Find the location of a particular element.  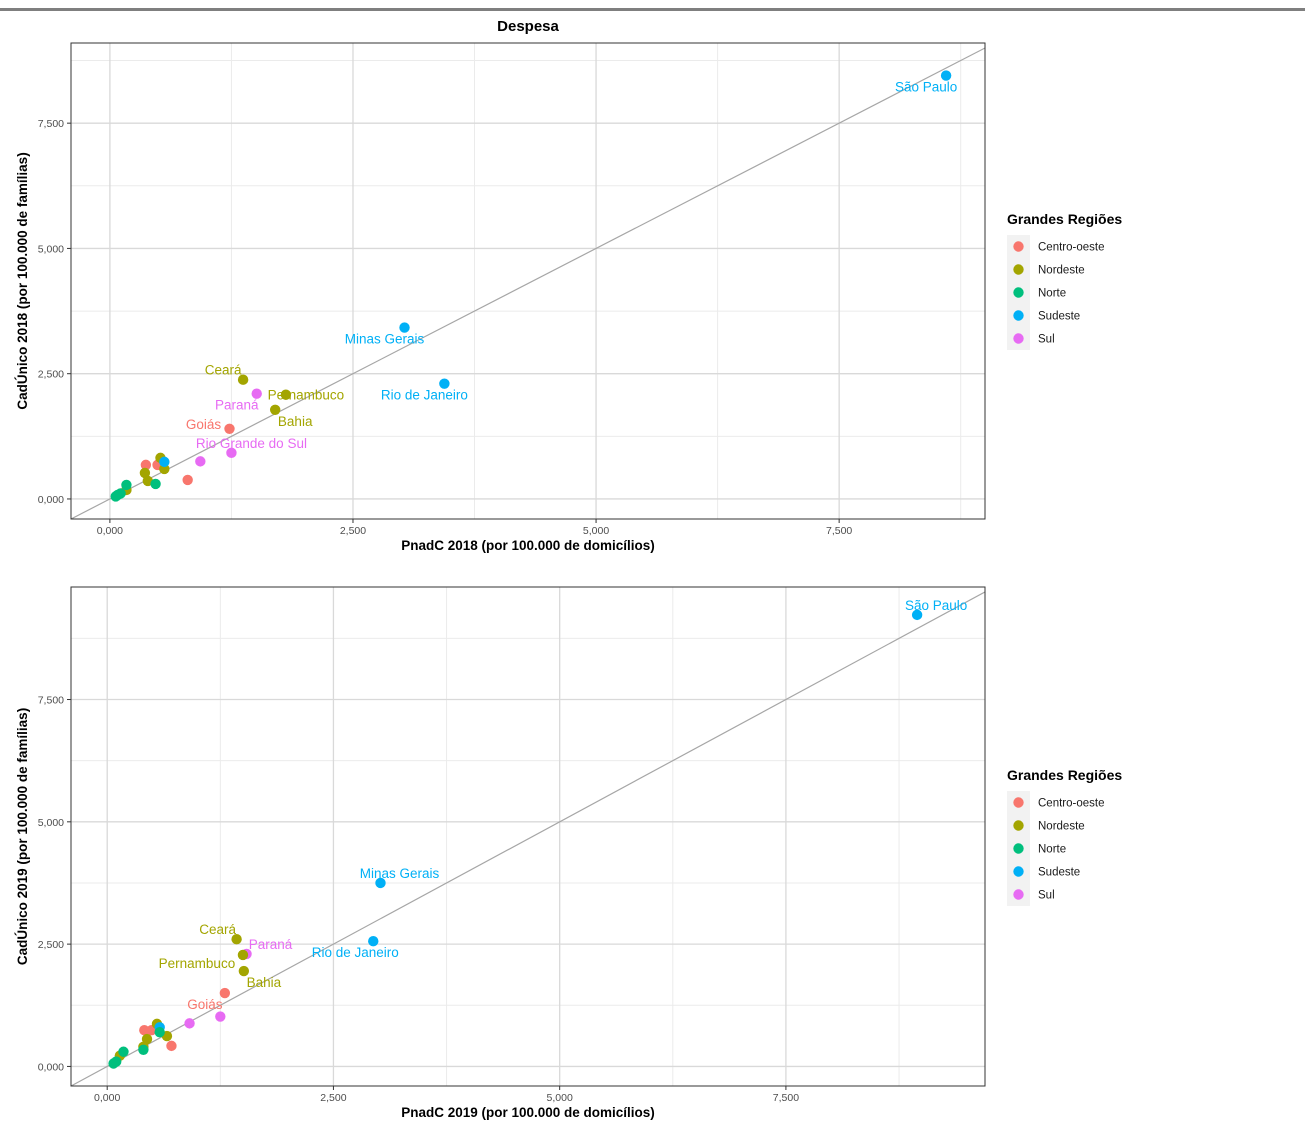

y-axis-label: CadÚnico 2018 (por 100.000 de famílias) is located at coordinates (22, 280).